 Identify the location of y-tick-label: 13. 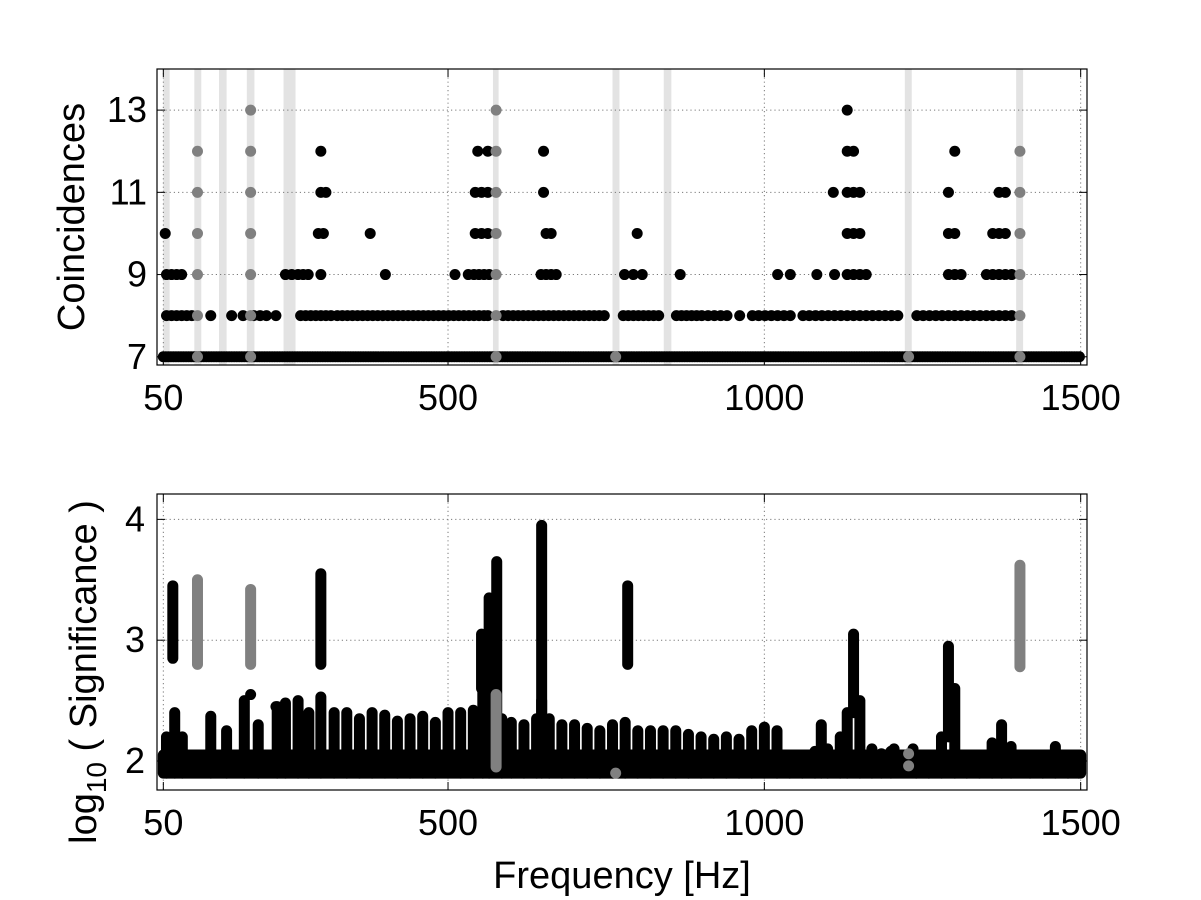
(127, 109).